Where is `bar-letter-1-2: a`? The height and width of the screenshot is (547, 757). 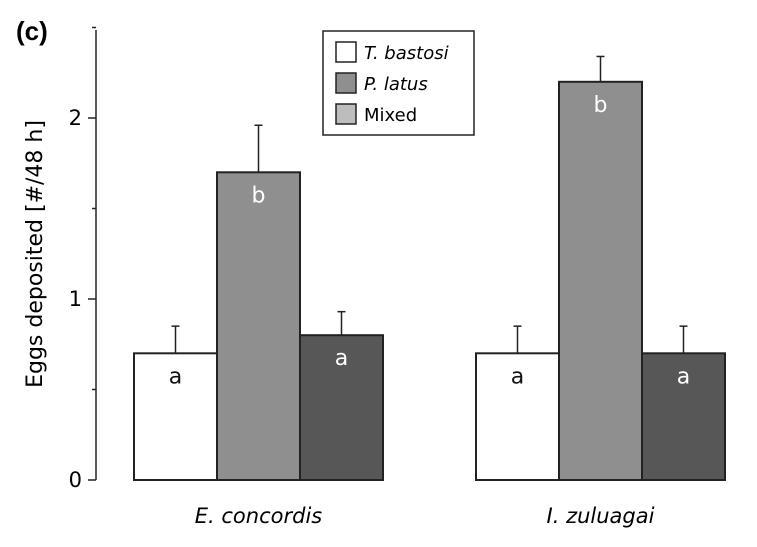
bar-letter-1-2: a is located at coordinates (683, 376).